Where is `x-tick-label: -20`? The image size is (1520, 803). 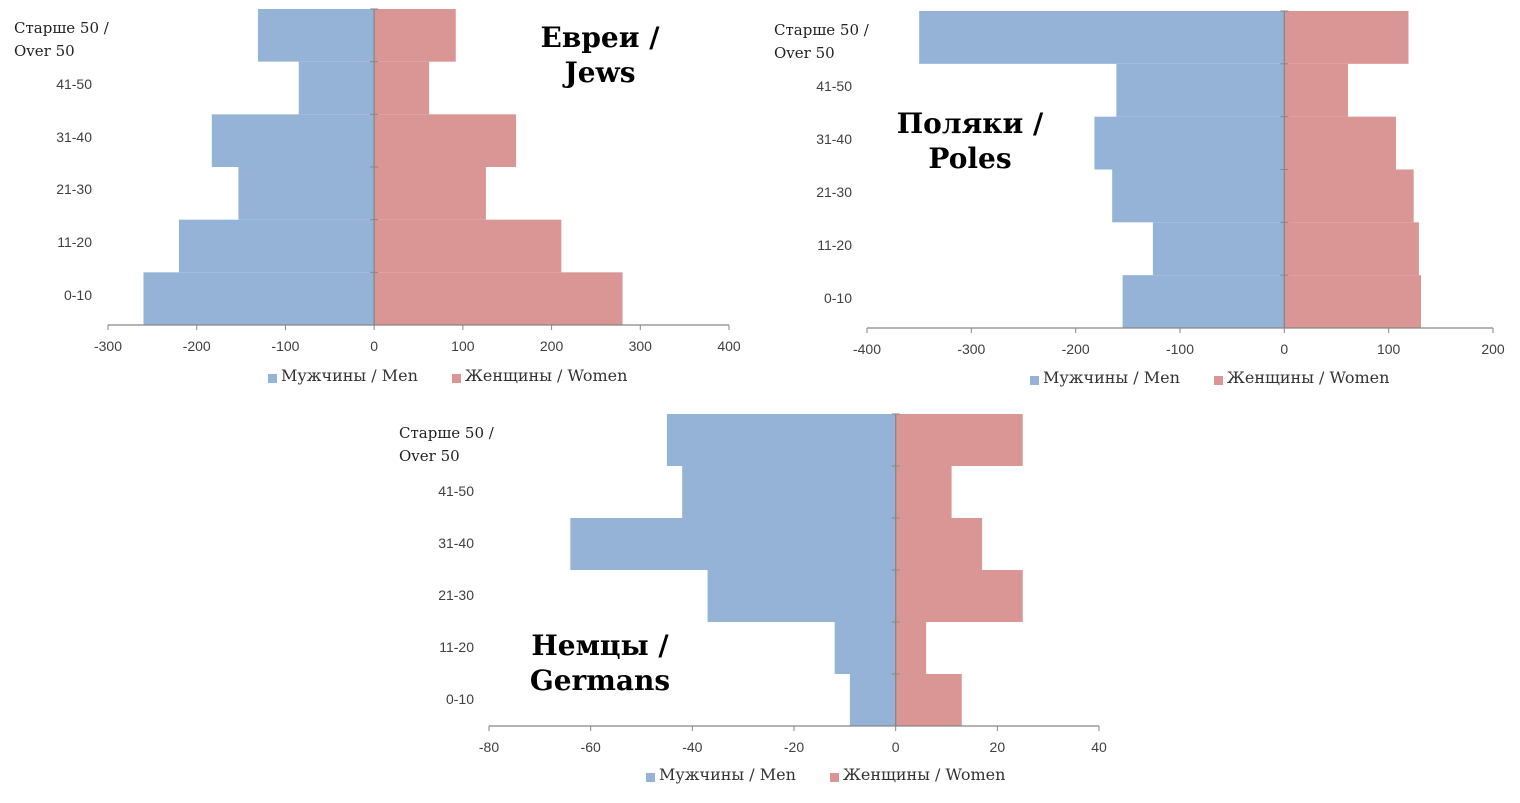 x-tick-label: -20 is located at coordinates (794, 747).